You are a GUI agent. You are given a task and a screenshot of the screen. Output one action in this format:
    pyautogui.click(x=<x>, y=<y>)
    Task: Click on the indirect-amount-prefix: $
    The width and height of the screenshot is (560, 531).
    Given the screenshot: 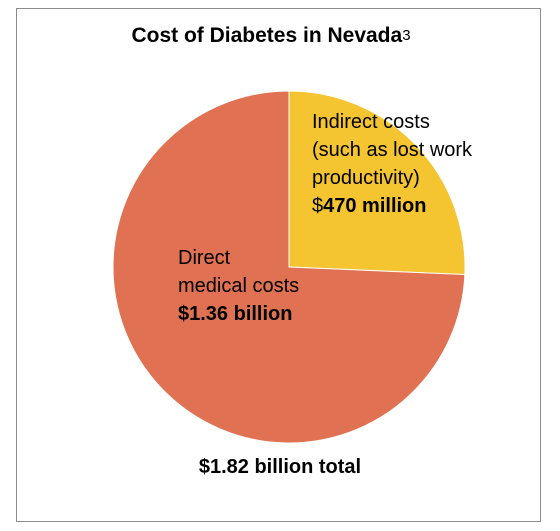 What is the action you would take?
    pyautogui.click(x=318, y=206)
    